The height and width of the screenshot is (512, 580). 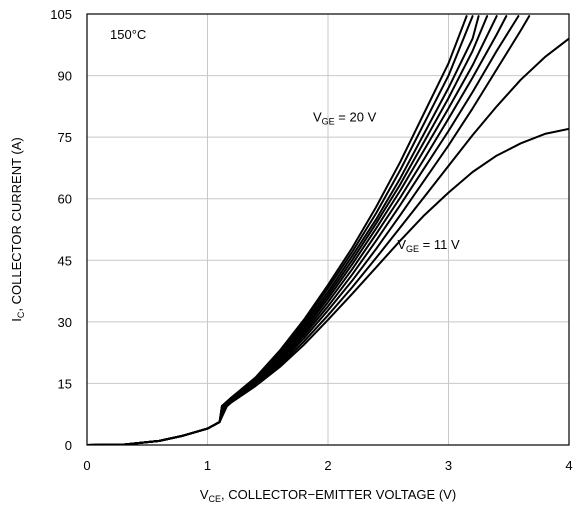 I want to click on y-tick-label: 90, so click(x=65, y=76).